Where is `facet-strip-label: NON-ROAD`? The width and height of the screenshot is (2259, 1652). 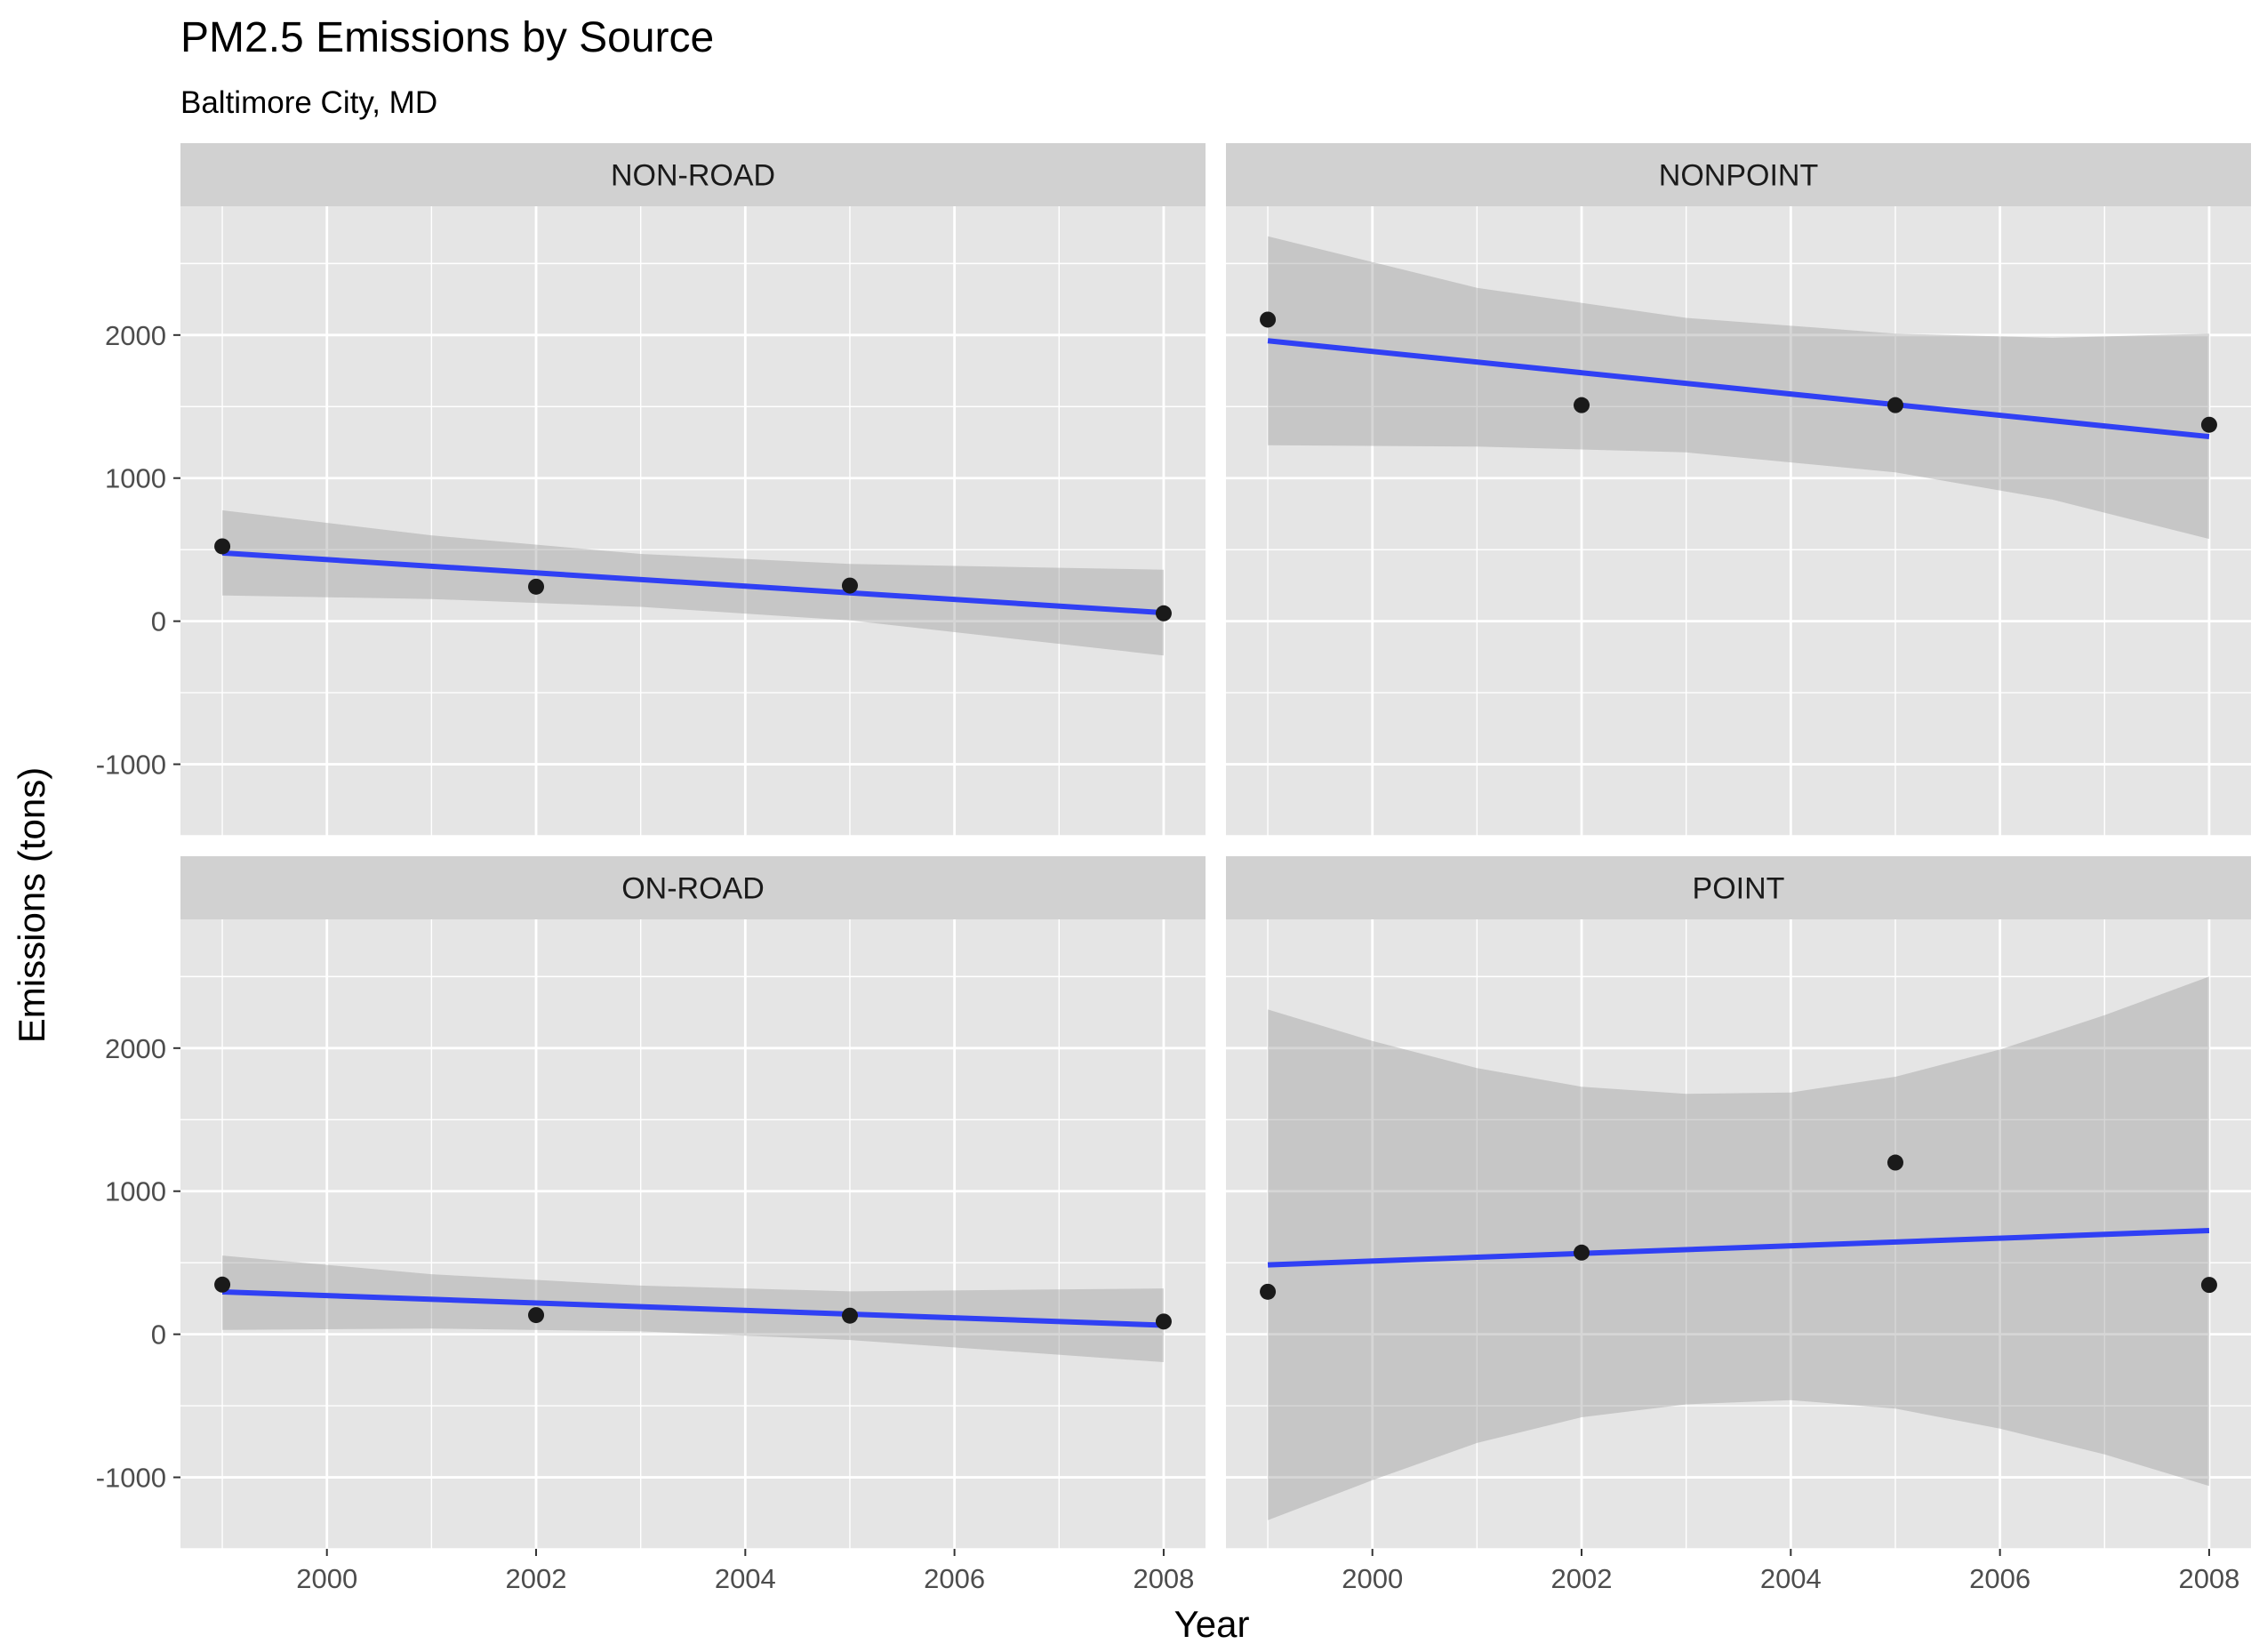
facet-strip-label: NON-ROAD is located at coordinates (693, 176).